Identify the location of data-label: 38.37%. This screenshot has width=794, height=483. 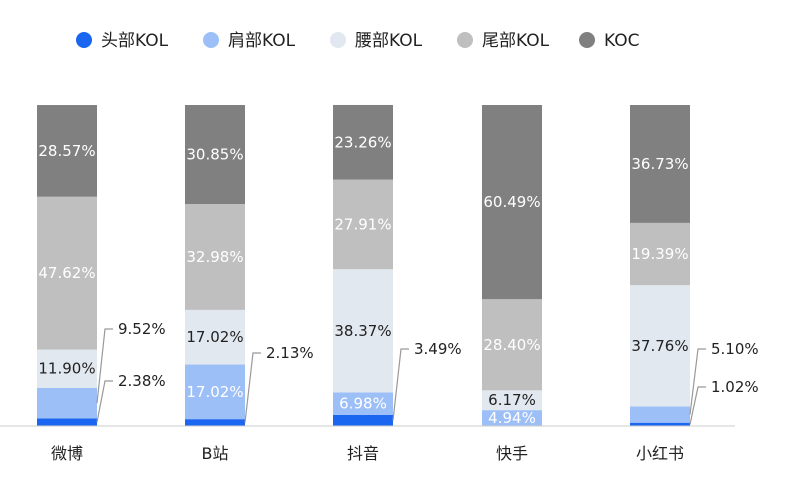
(362, 331).